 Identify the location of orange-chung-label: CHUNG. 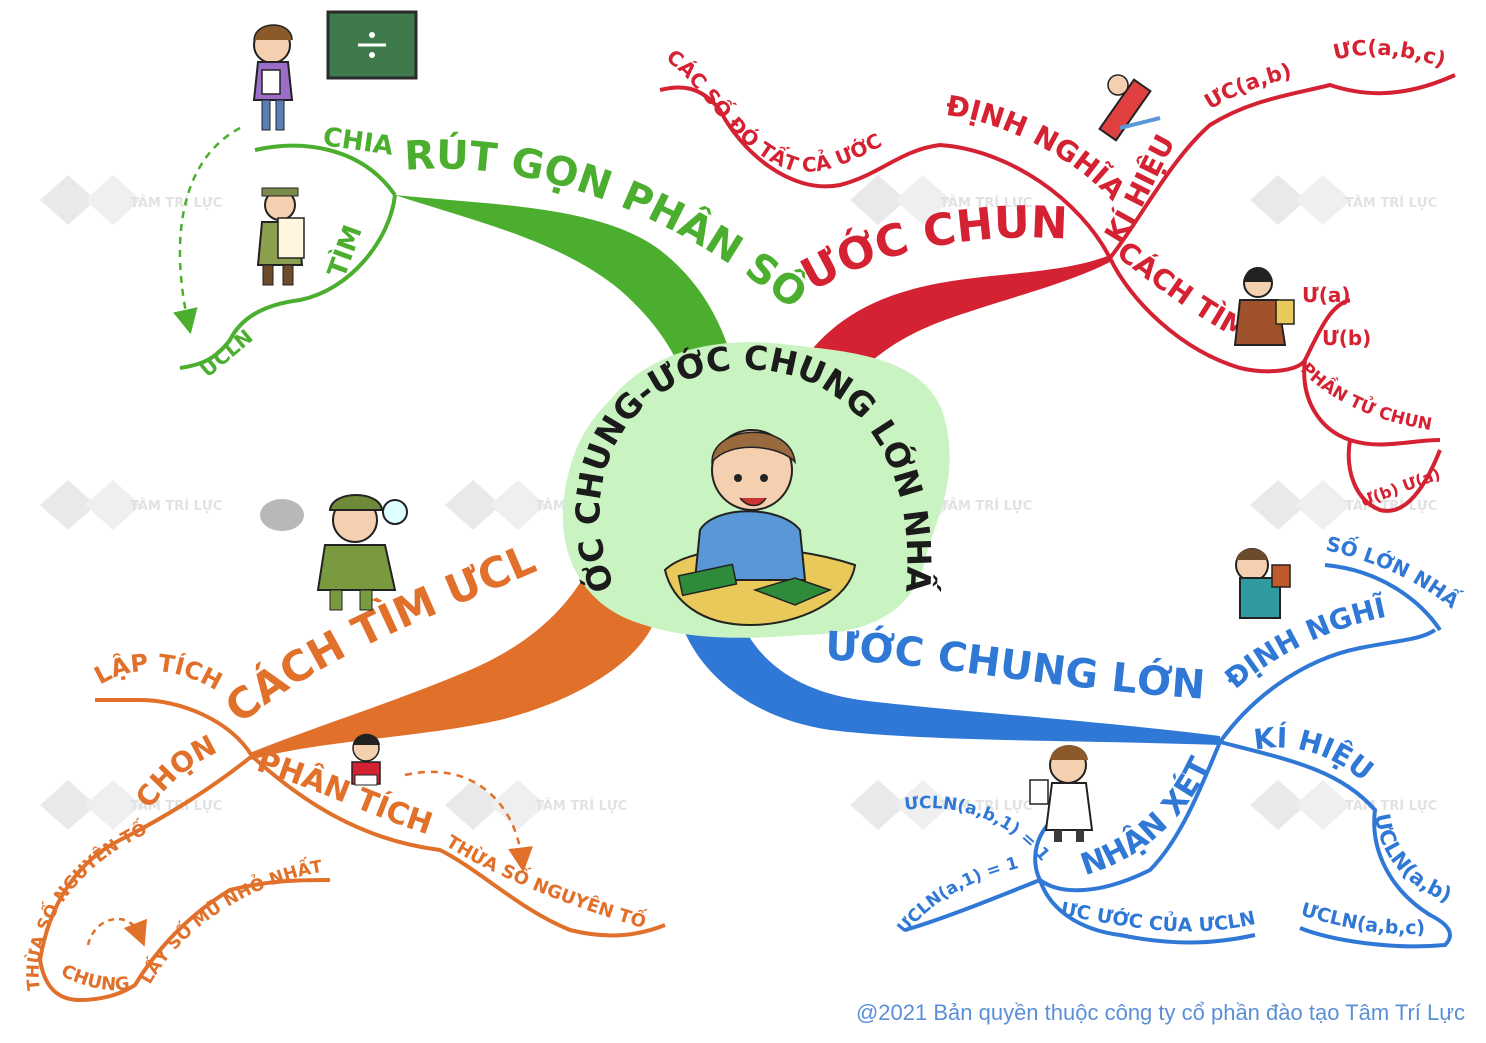
(94, 978).